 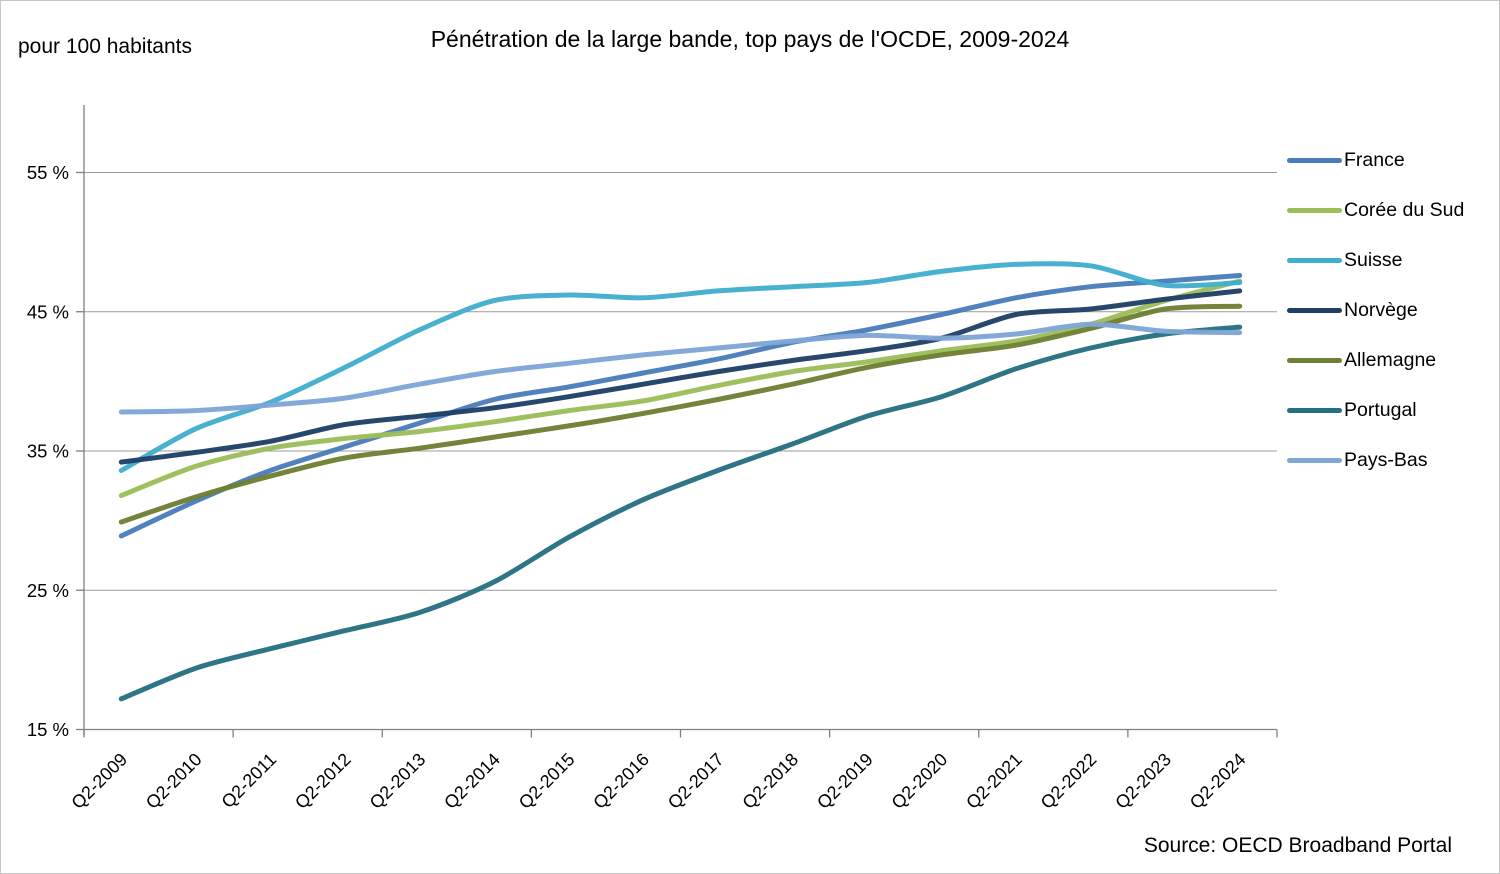 What do you see at coordinates (547, 781) in the screenshot?
I see `x-tick-label: Q2-2015` at bounding box center [547, 781].